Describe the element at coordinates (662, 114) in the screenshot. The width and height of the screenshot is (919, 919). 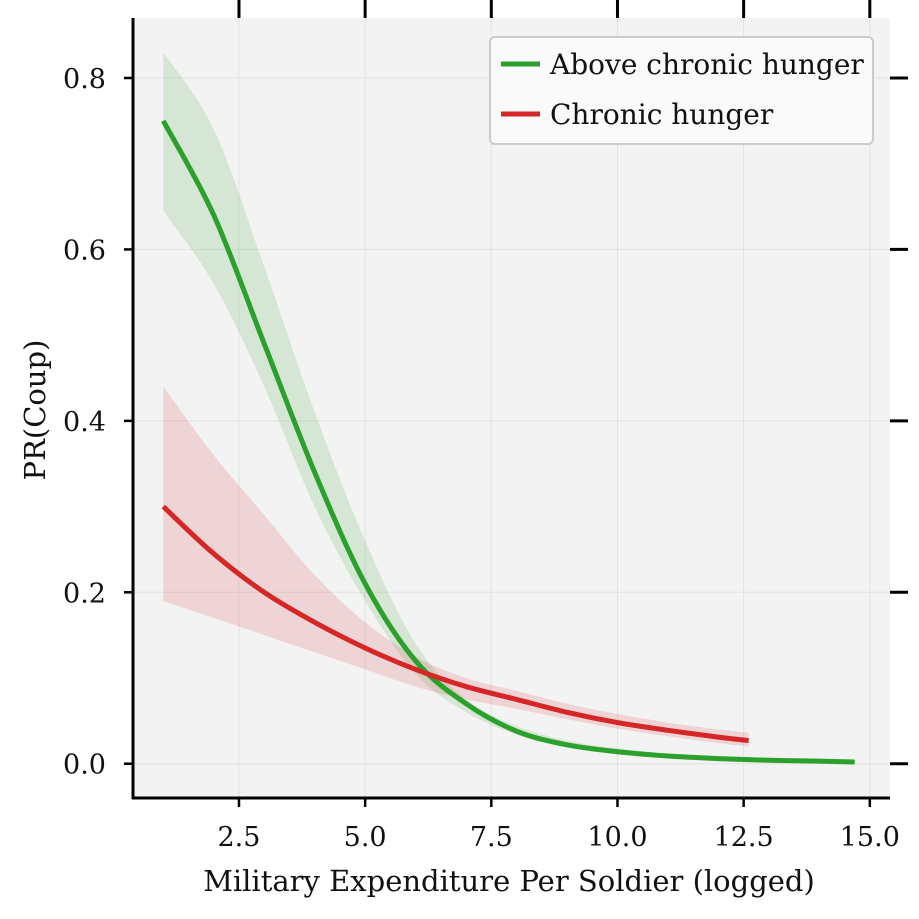
I see `legend-label-chronic-hunger: Chronic hunger` at that location.